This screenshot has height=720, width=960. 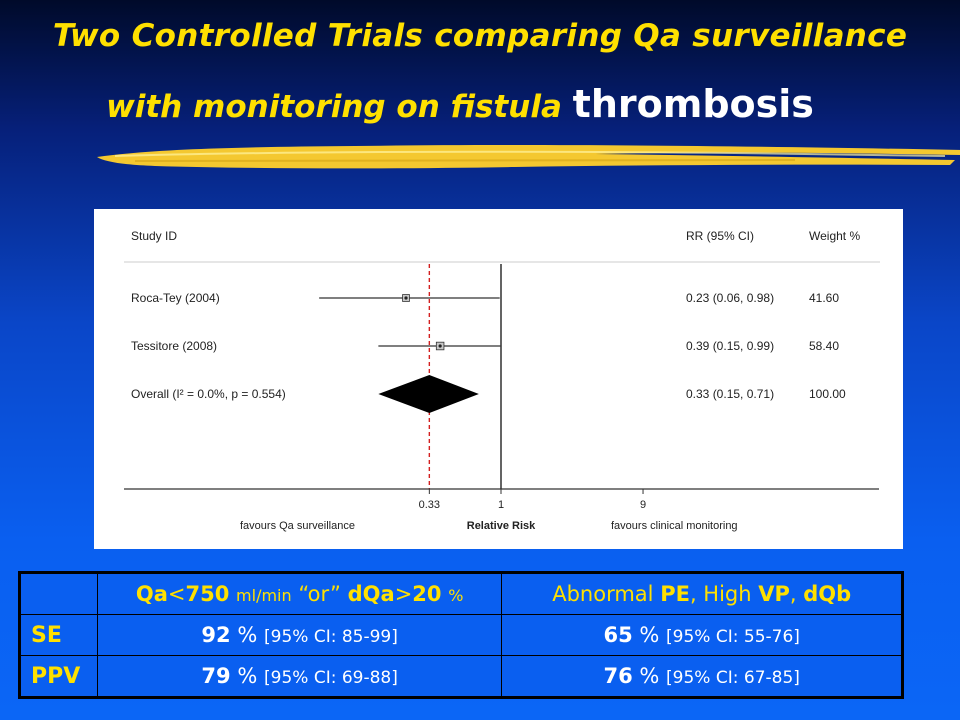 What do you see at coordinates (58, 676) in the screenshot?
I see `row-label-ppv: PPV` at bounding box center [58, 676].